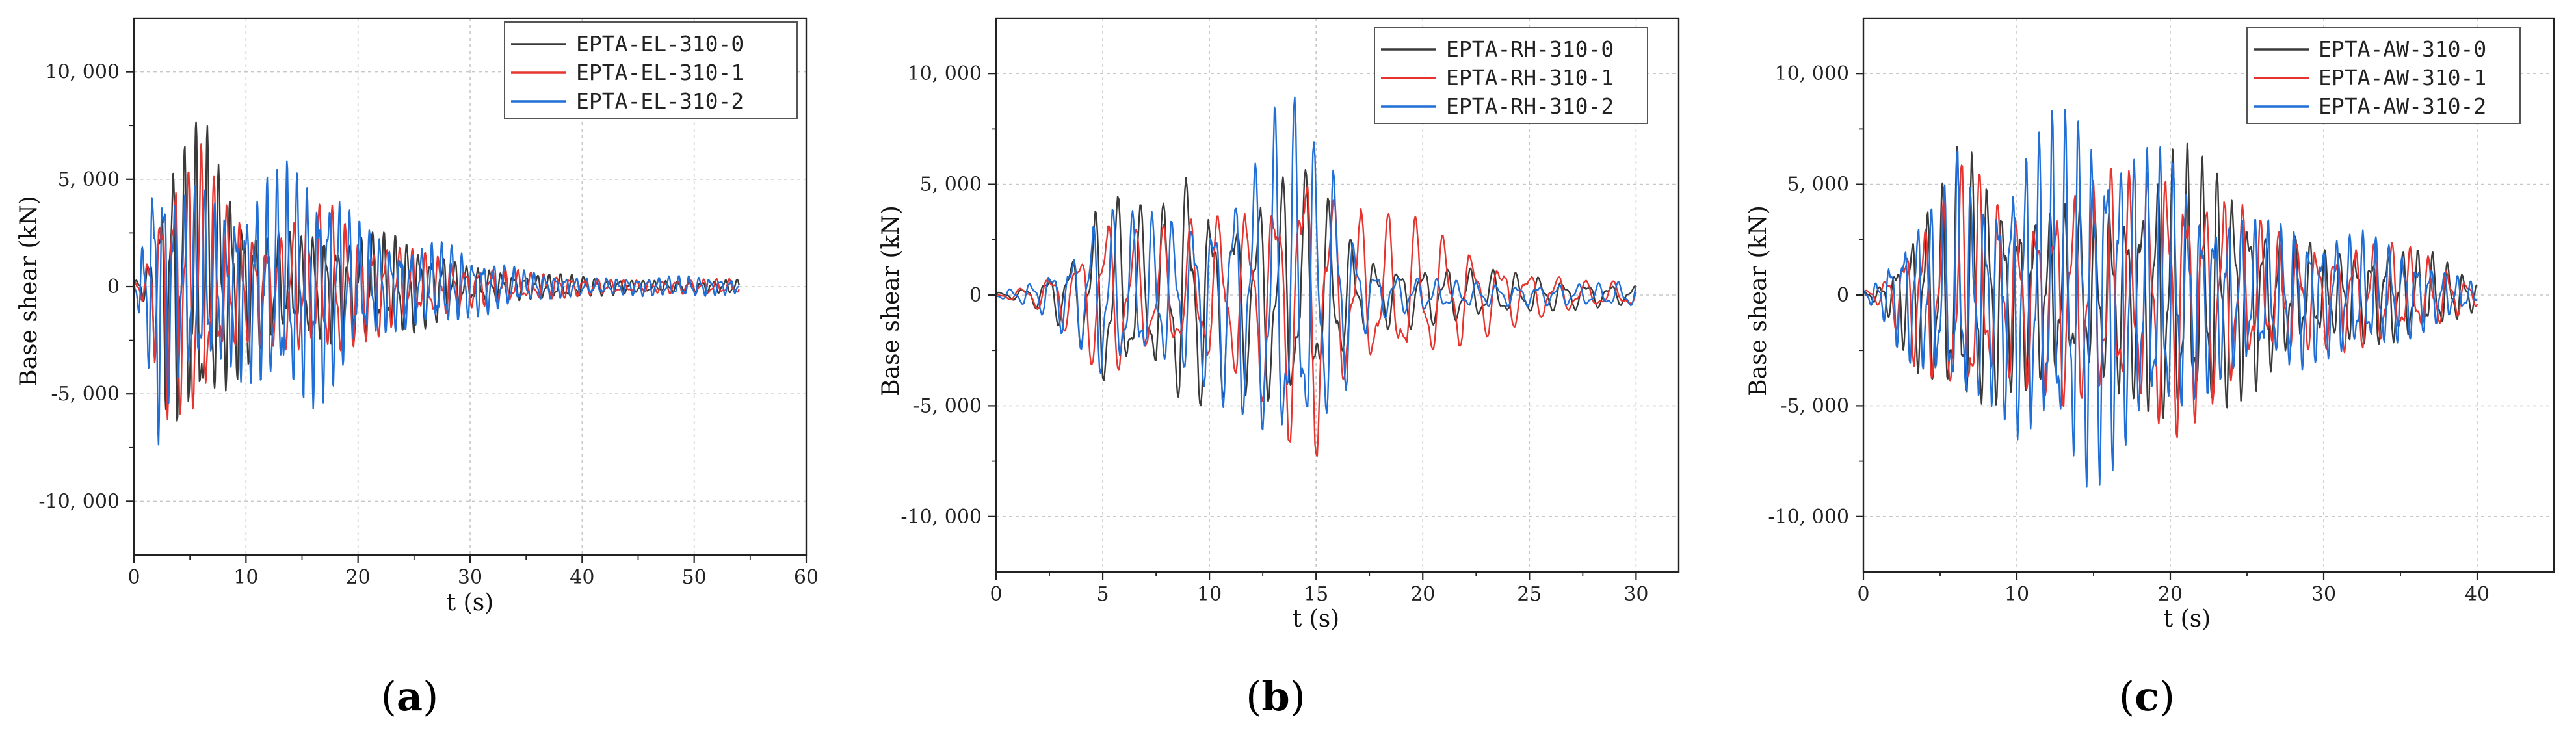  What do you see at coordinates (2402, 49) in the screenshot?
I see `legend-entry-0: EPTA-AW-310-0` at bounding box center [2402, 49].